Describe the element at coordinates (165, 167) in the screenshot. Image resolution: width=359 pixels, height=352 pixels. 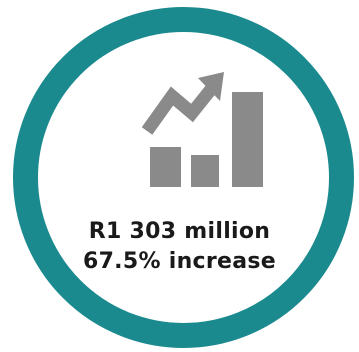
I see `bar-left` at that location.